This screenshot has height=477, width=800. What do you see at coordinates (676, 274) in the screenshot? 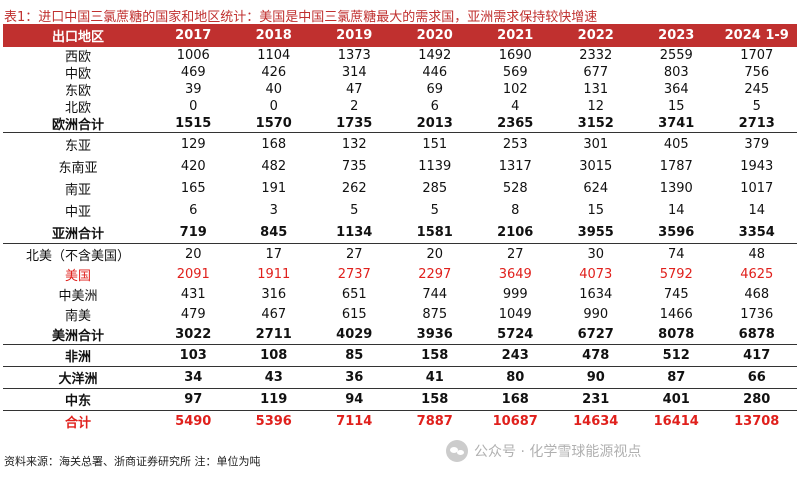
I see `table-cell: 5792` at bounding box center [676, 274].